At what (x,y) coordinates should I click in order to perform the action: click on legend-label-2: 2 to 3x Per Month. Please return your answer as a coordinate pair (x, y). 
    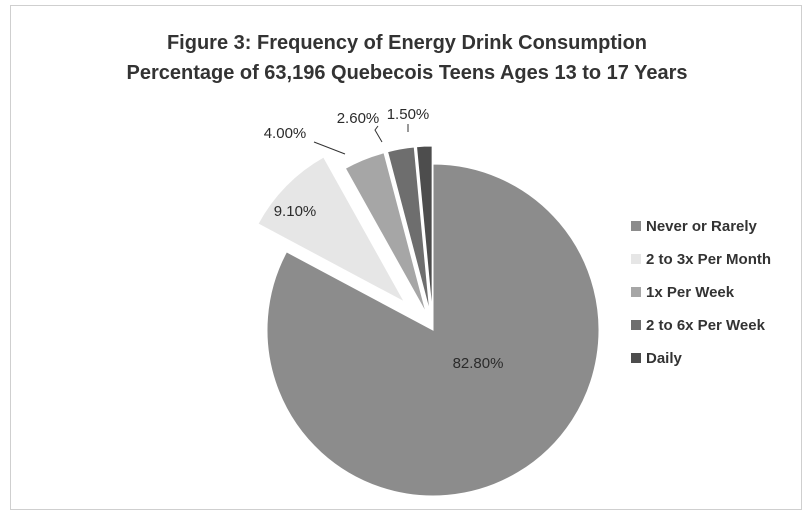
    Looking at the image, I should click on (708, 259).